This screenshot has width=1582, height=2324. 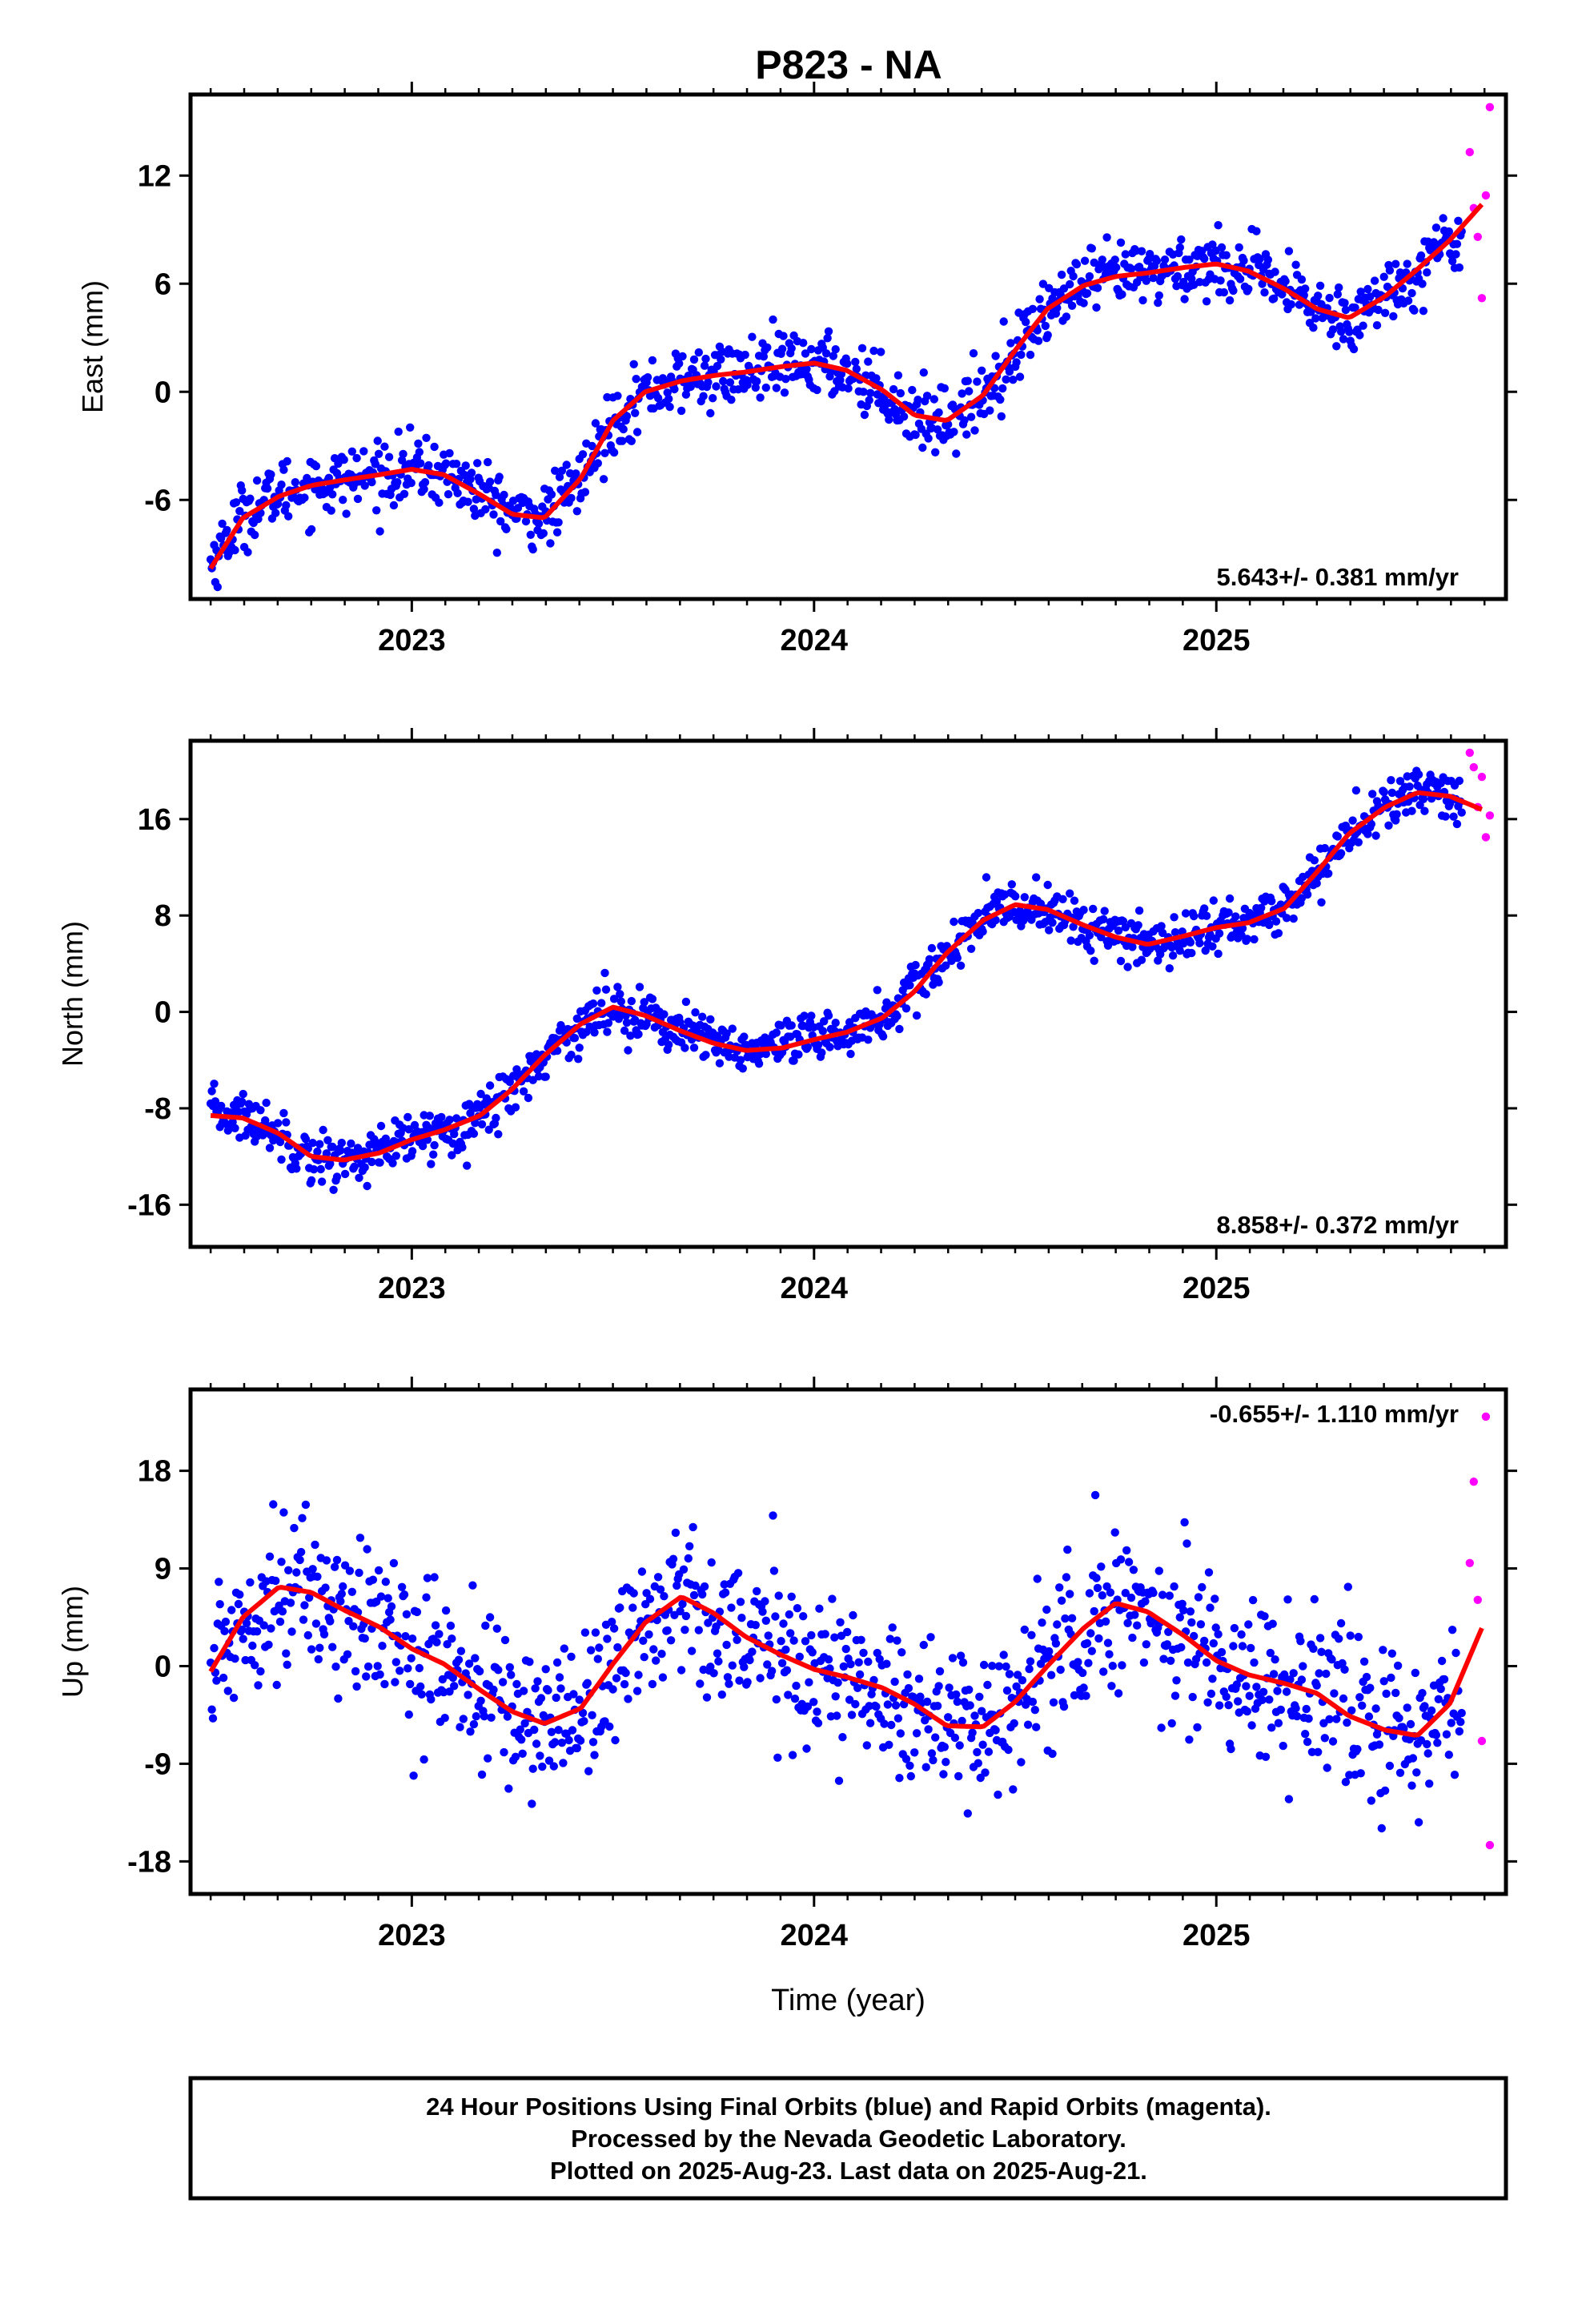 I want to click on north-ytick-label: 16, so click(x=154, y=820).